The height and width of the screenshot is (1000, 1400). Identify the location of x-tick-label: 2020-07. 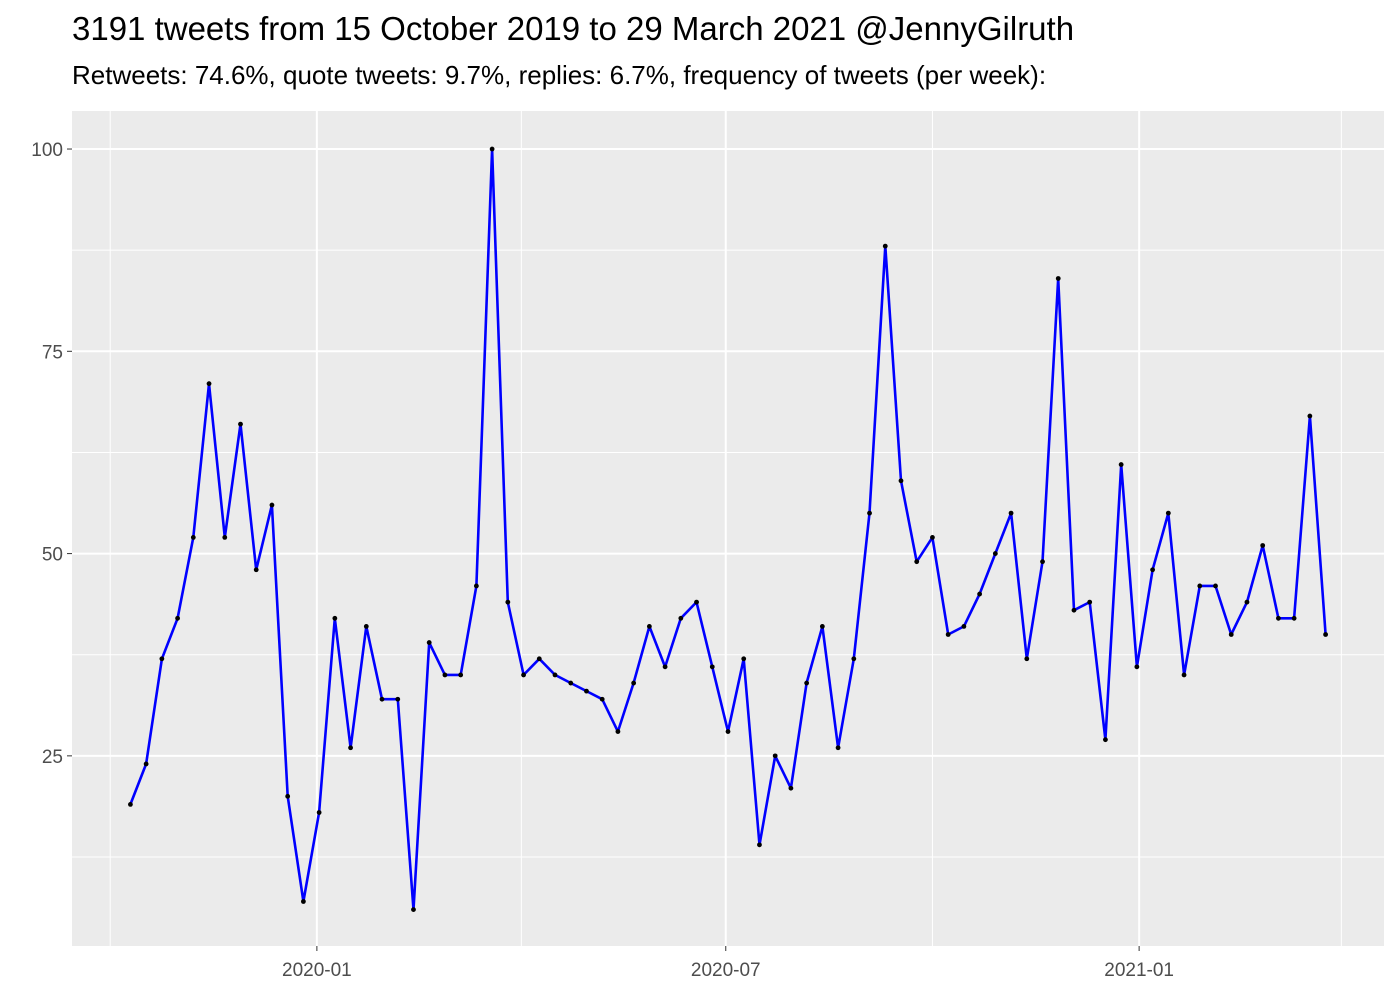
(726, 970).